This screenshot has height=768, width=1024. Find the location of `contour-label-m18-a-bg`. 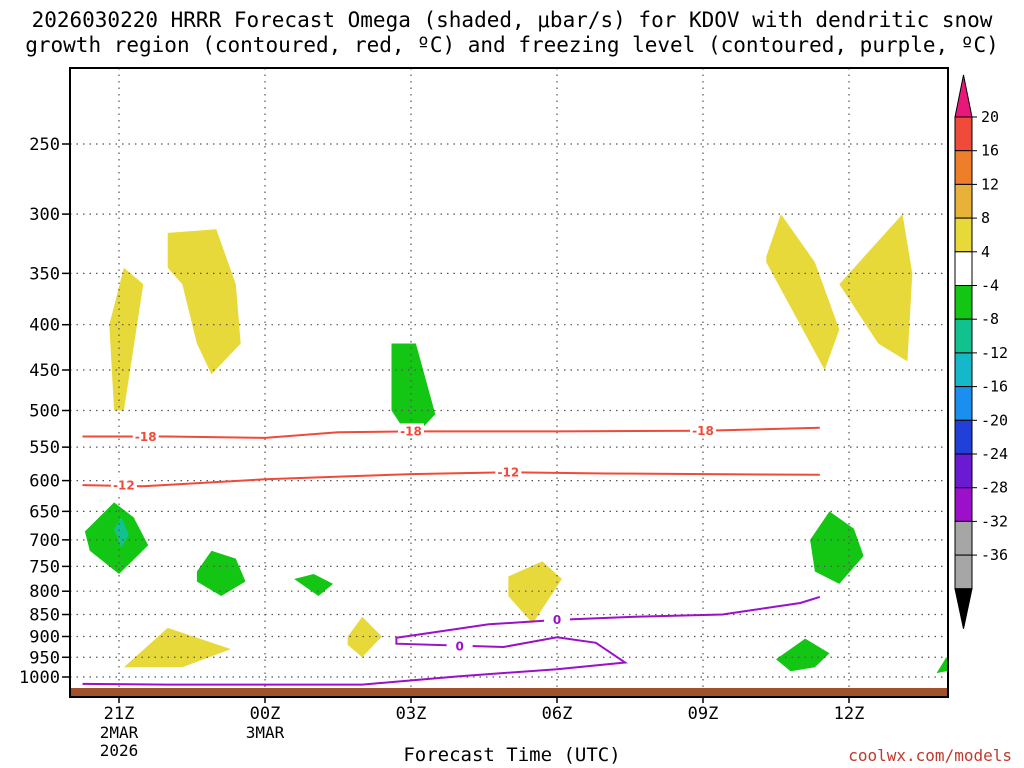

contour-label-m18-a-bg is located at coordinates (145, 436).